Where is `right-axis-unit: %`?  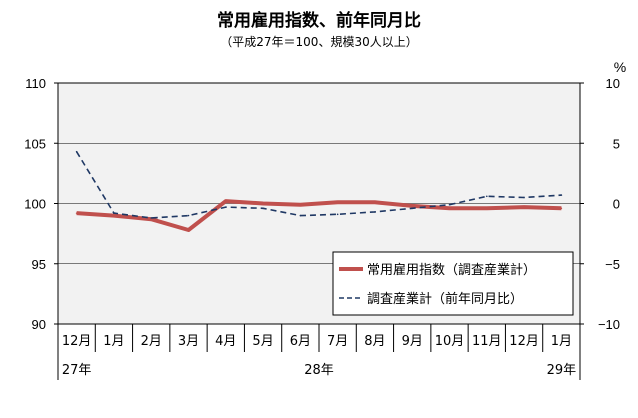
right-axis-unit: % is located at coordinates (620, 67).